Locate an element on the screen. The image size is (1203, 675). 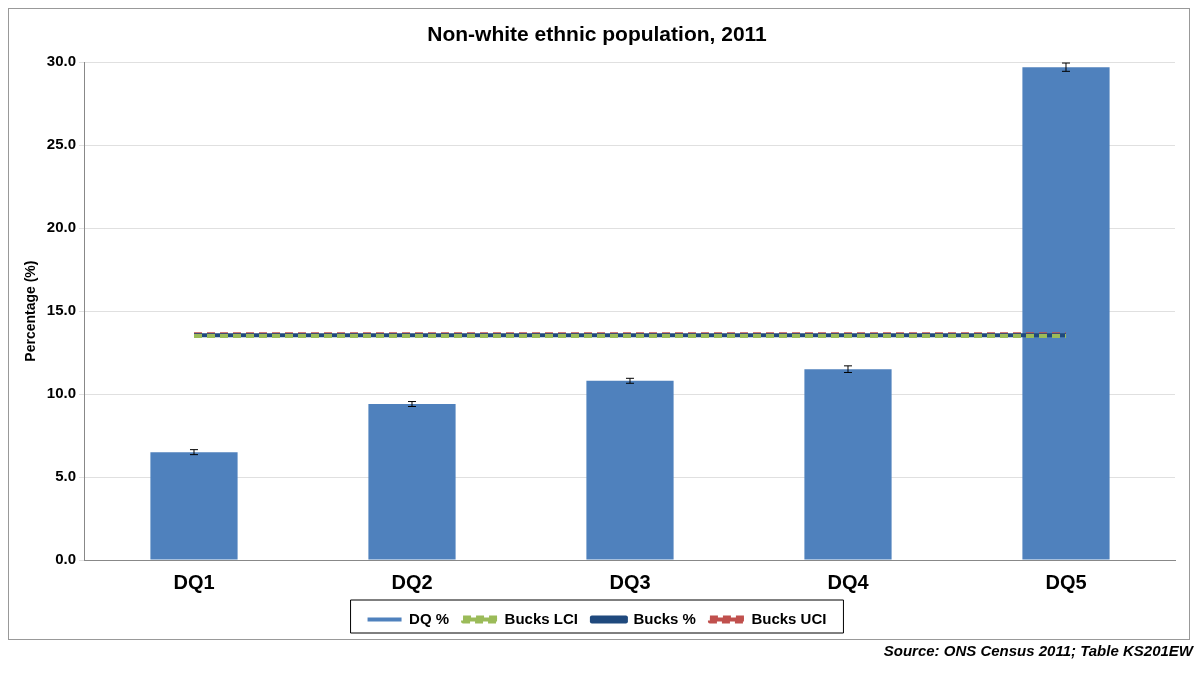
legend-label: DQ % is located at coordinates (429, 618).